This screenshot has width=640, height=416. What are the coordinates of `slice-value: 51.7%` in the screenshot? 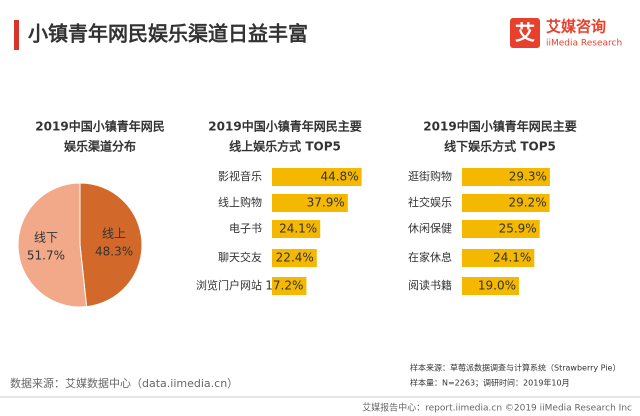 It's located at (46, 255).